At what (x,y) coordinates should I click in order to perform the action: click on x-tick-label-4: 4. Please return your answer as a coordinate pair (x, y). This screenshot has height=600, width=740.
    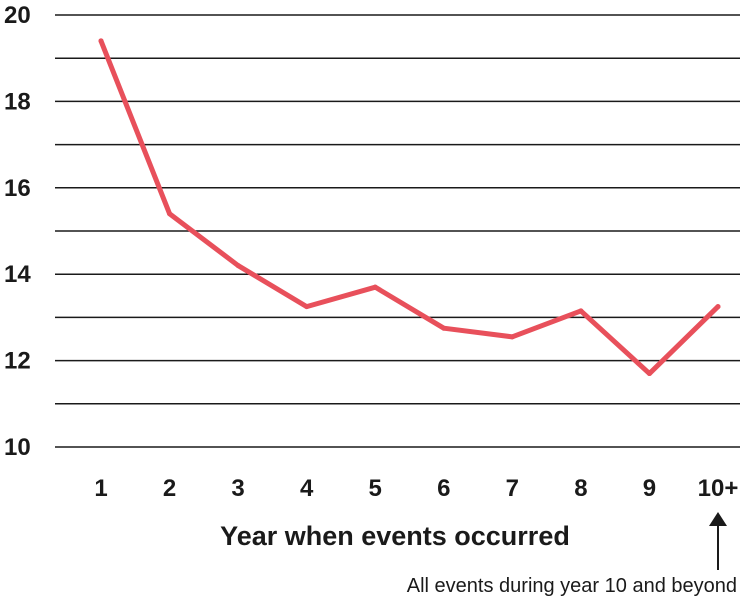
    Looking at the image, I should click on (307, 488).